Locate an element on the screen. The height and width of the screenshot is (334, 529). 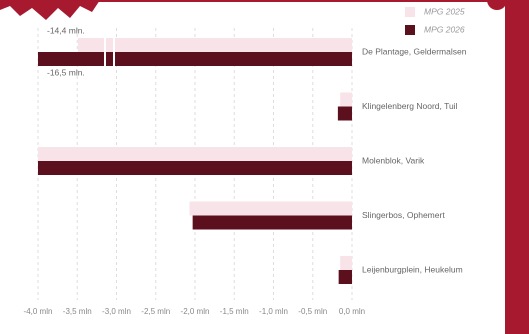
x-tick-label: -1,0 mln is located at coordinates (273, 311).